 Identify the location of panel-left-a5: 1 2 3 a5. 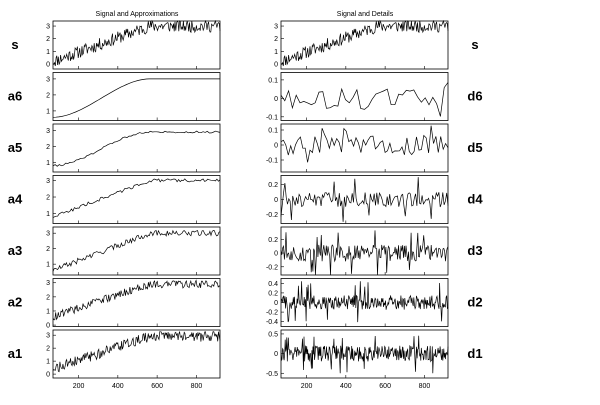
(114, 148).